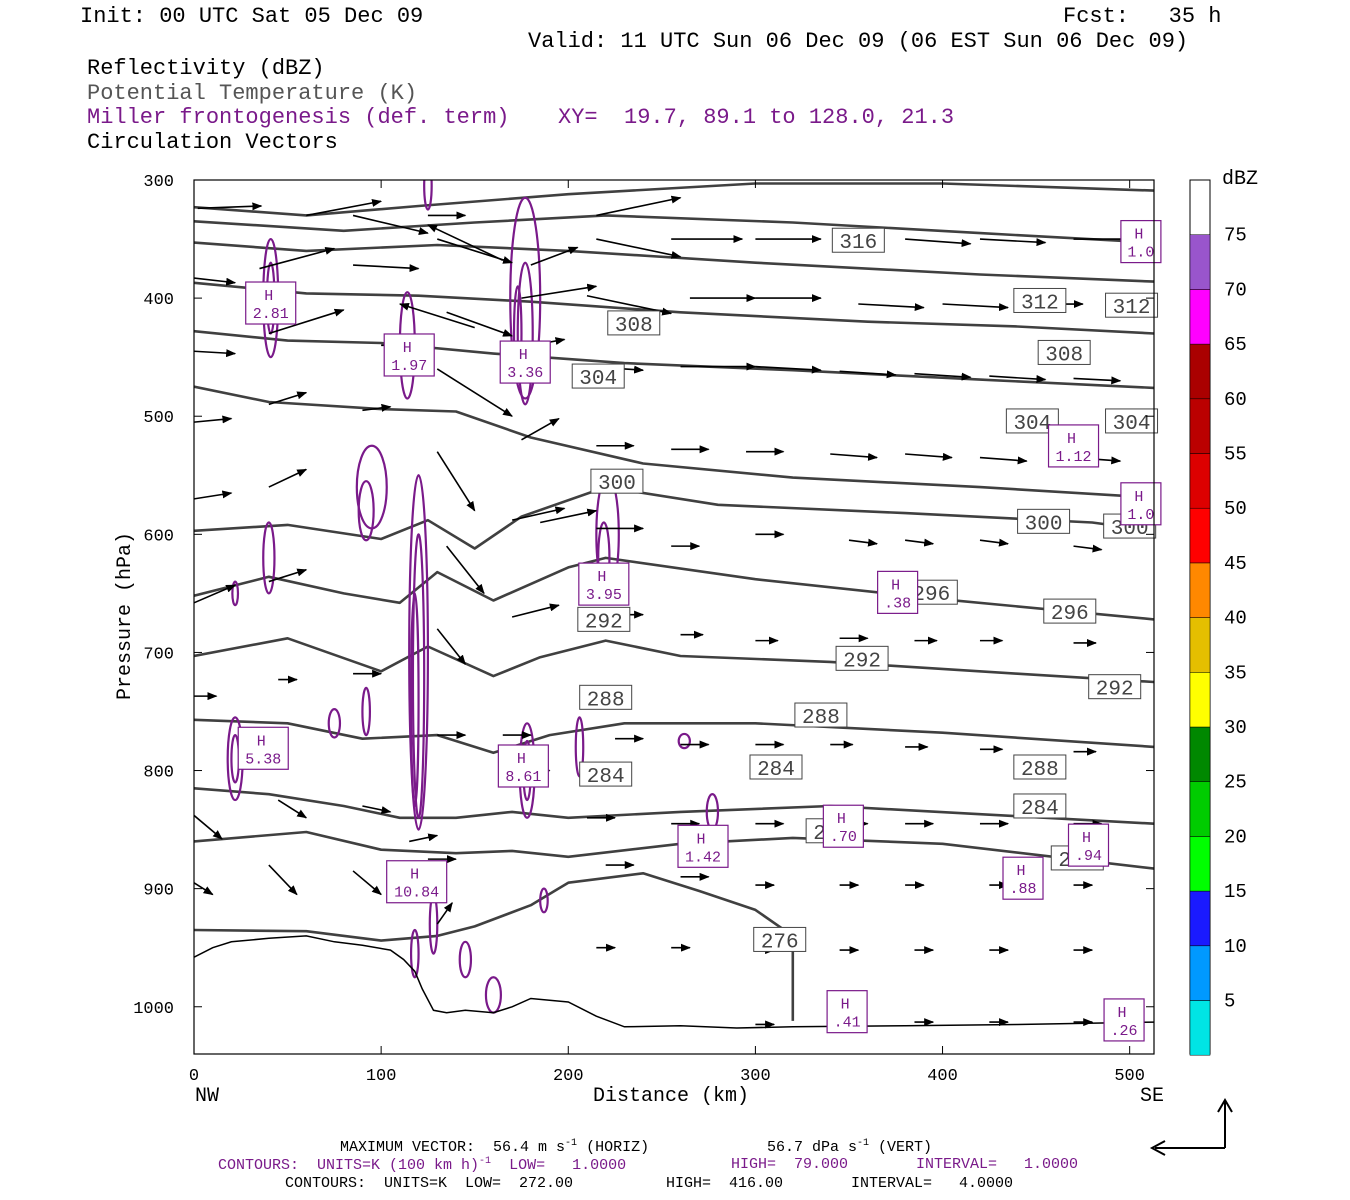 The height and width of the screenshot is (1200, 1350). I want to click on x-tick-label: 100, so click(381, 1076).